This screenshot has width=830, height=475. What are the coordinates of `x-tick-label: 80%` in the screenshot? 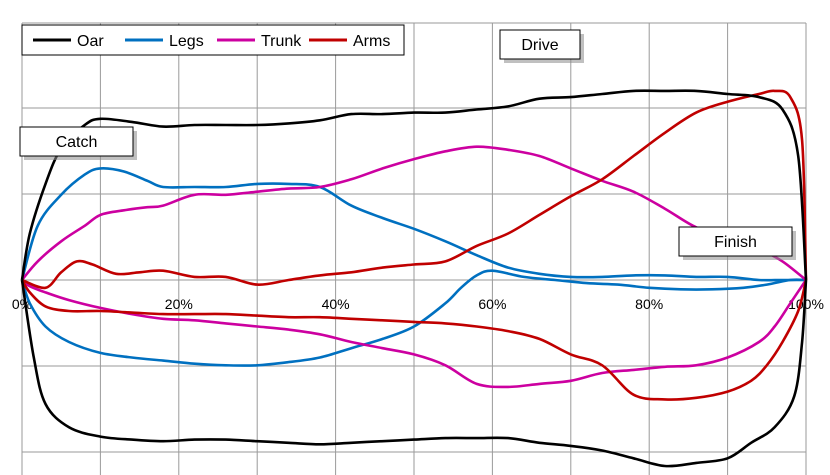 It's located at (649, 304).